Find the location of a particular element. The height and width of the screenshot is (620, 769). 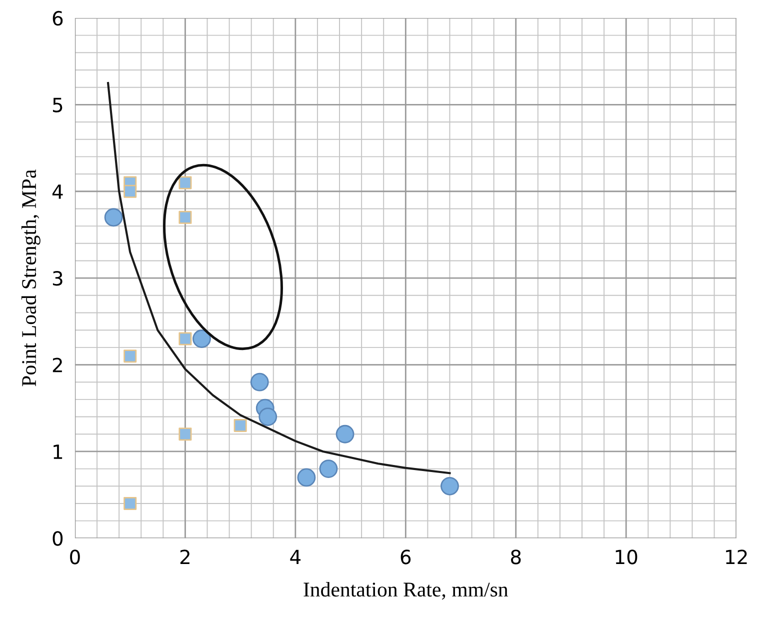

x-tick-label: 8 is located at coordinates (516, 557).